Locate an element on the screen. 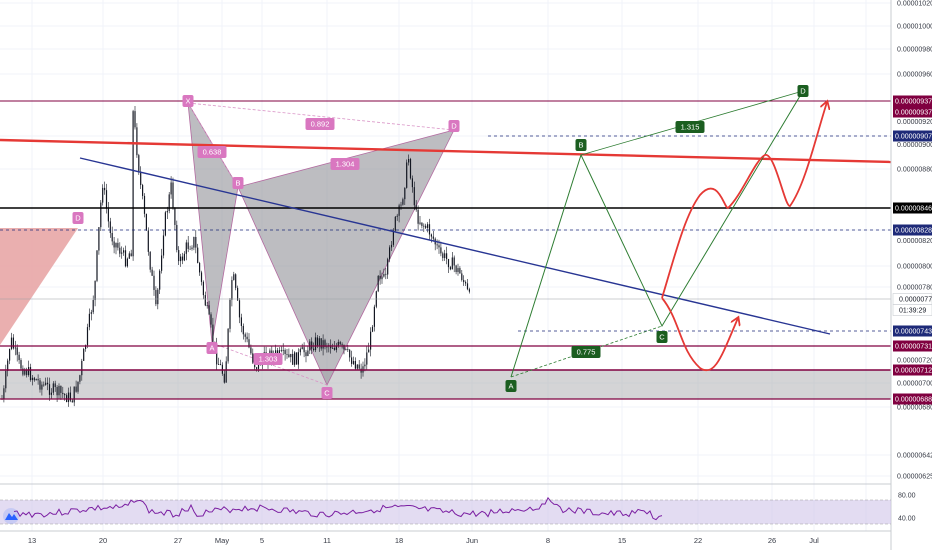 This screenshot has width=932, height=550. svg-text: 0.00000688 is located at coordinates (913, 400).